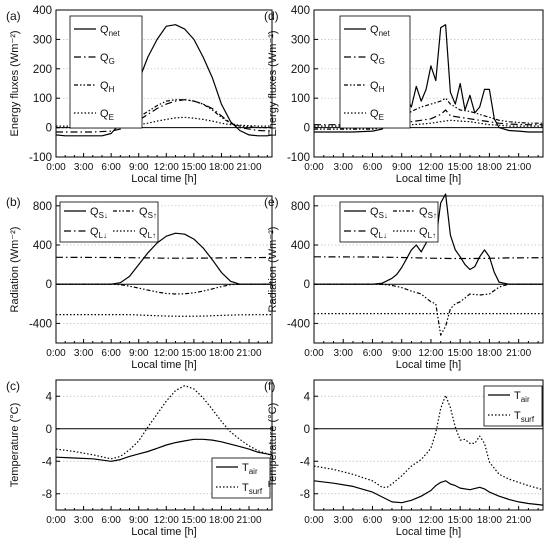  What do you see at coordinates (164, 80) in the screenshot?
I see `series-line-Q-net` at bounding box center [164, 80].